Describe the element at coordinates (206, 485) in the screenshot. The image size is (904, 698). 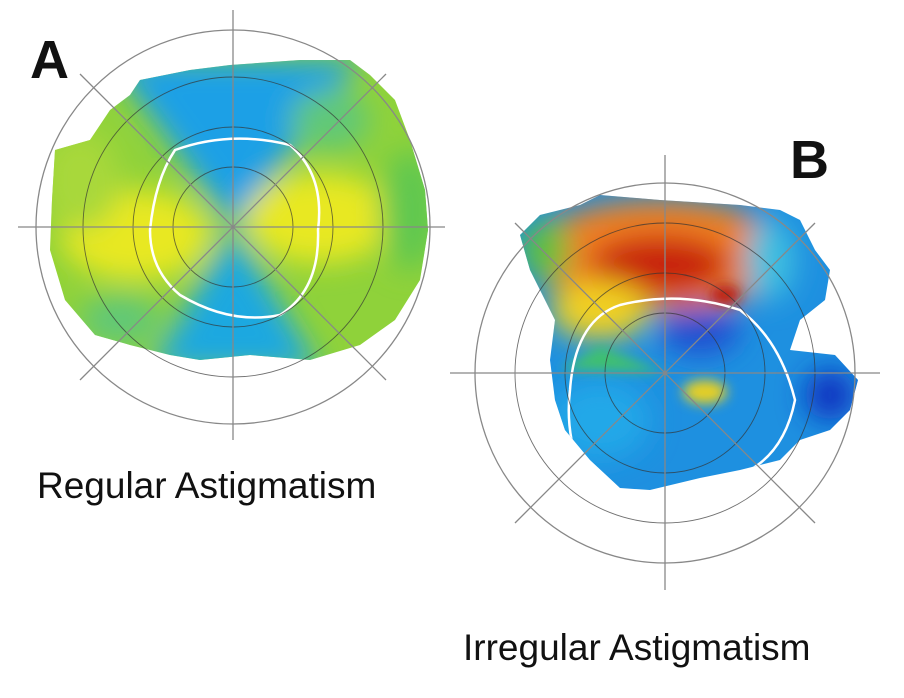
I see `panel-caption: Regular Astigmatism` at that location.